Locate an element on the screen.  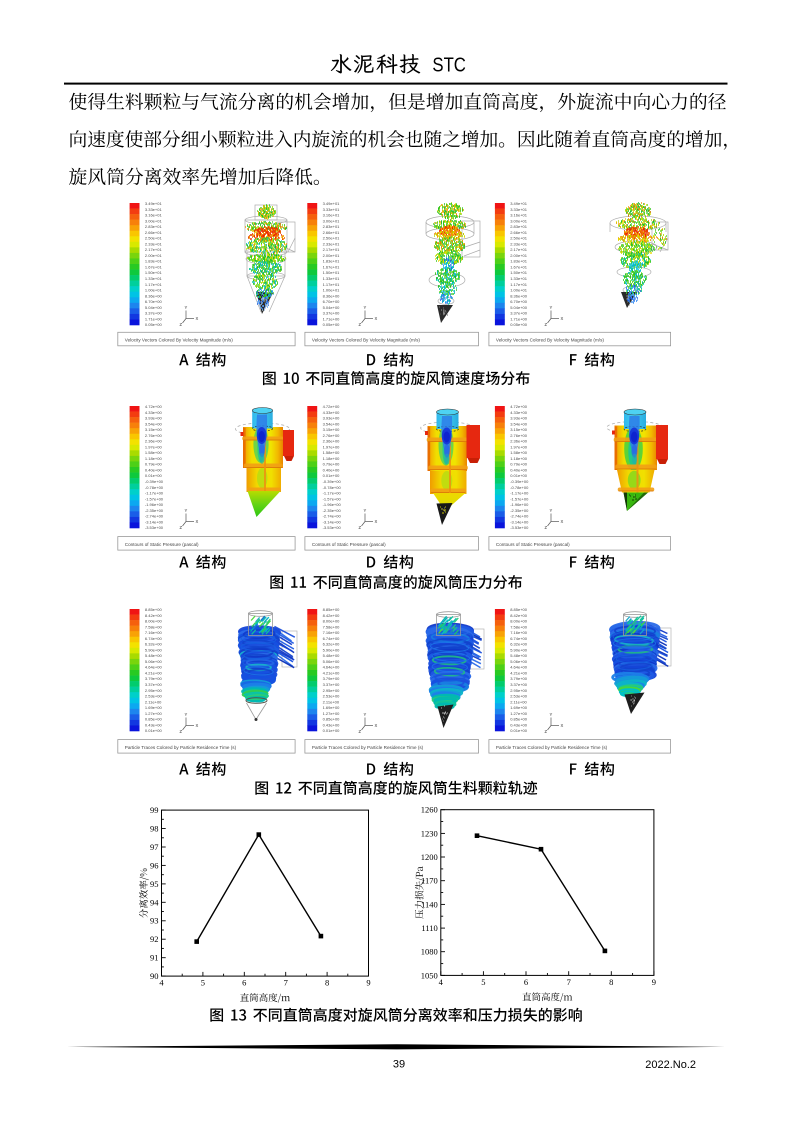
svg-text: 1.71e+00 is located at coordinates (519, 318).